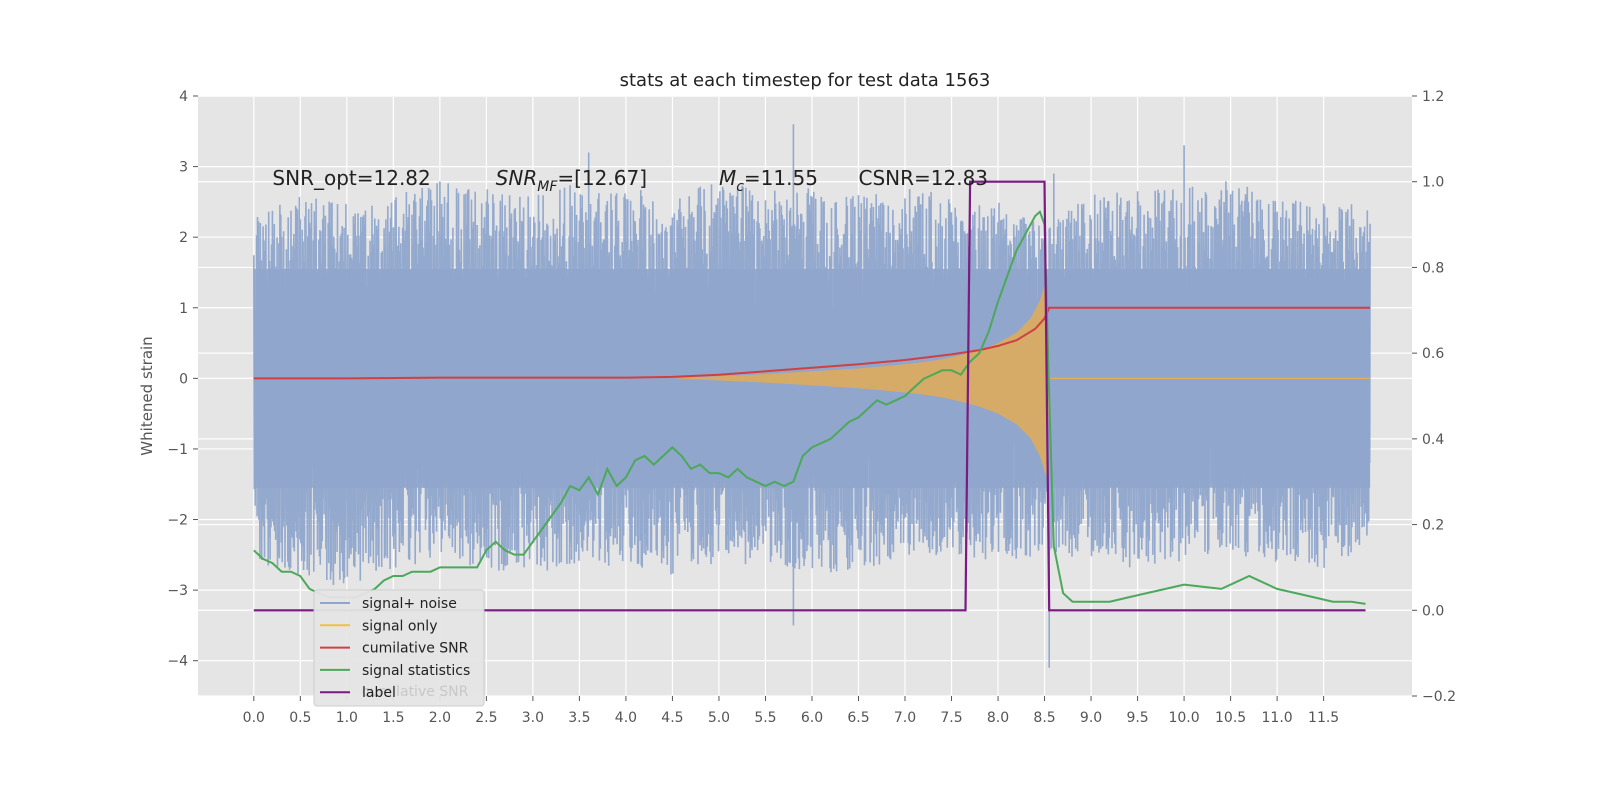 This screenshot has height=800, width=1600. Describe the element at coordinates (347, 718) in the screenshot. I see `x-tick-label: 1.0` at that location.